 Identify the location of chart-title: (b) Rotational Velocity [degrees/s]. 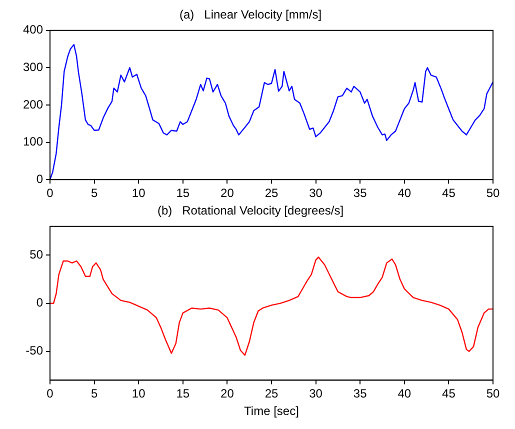
(250, 211).